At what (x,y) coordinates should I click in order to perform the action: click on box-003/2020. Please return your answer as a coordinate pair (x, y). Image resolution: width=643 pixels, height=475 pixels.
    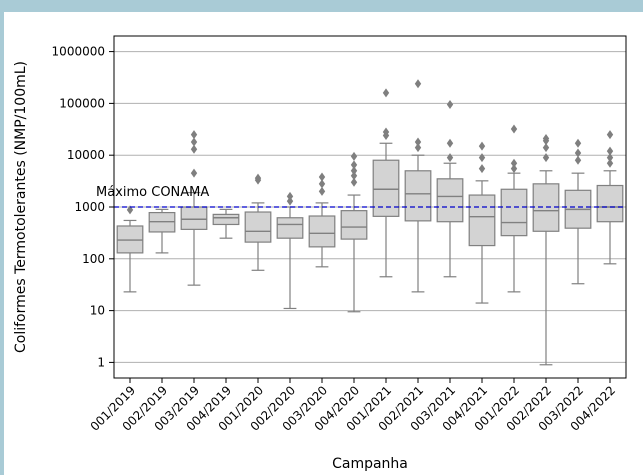
    Looking at the image, I should click on (322, 220).